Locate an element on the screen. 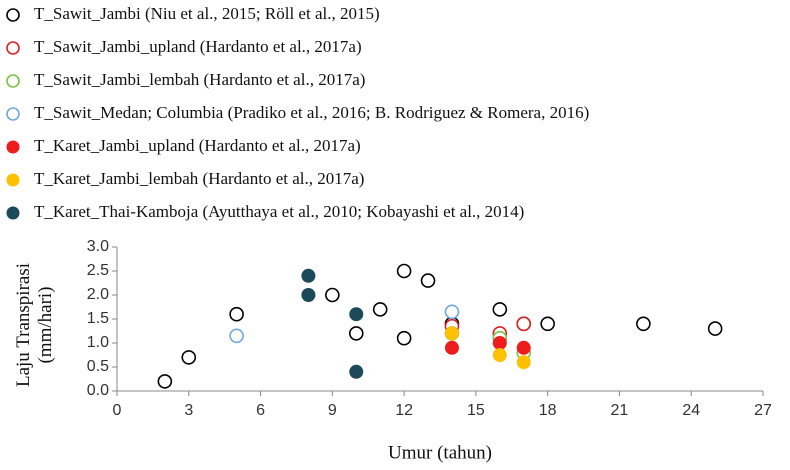 This screenshot has width=790, height=470. x-tick-label: 18 is located at coordinates (548, 410).